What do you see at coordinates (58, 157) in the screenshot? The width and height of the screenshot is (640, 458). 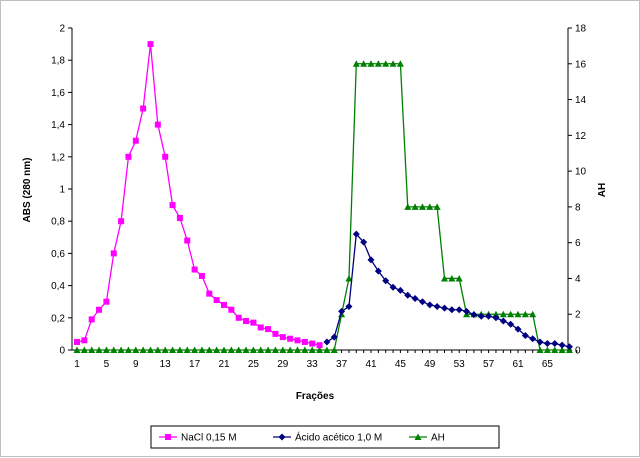 I see `left-tick-label: 1,2` at bounding box center [58, 157].